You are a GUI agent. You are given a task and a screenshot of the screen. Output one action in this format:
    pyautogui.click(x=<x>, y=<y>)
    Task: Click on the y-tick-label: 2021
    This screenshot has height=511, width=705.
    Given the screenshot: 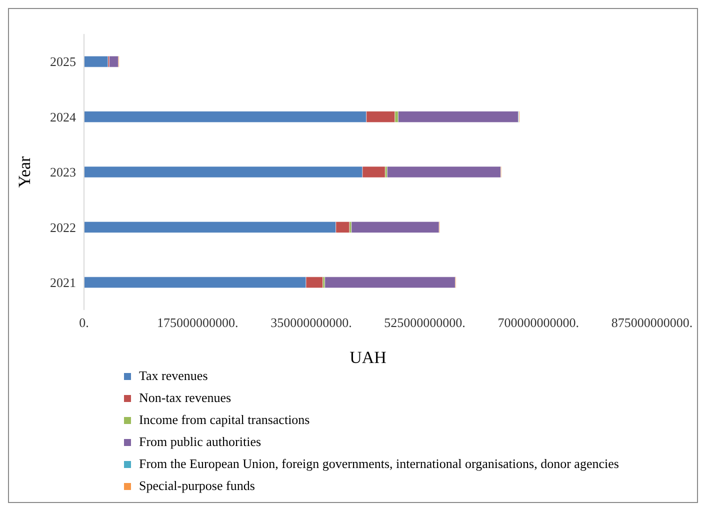 What is the action you would take?
    pyautogui.click(x=63, y=282)
    